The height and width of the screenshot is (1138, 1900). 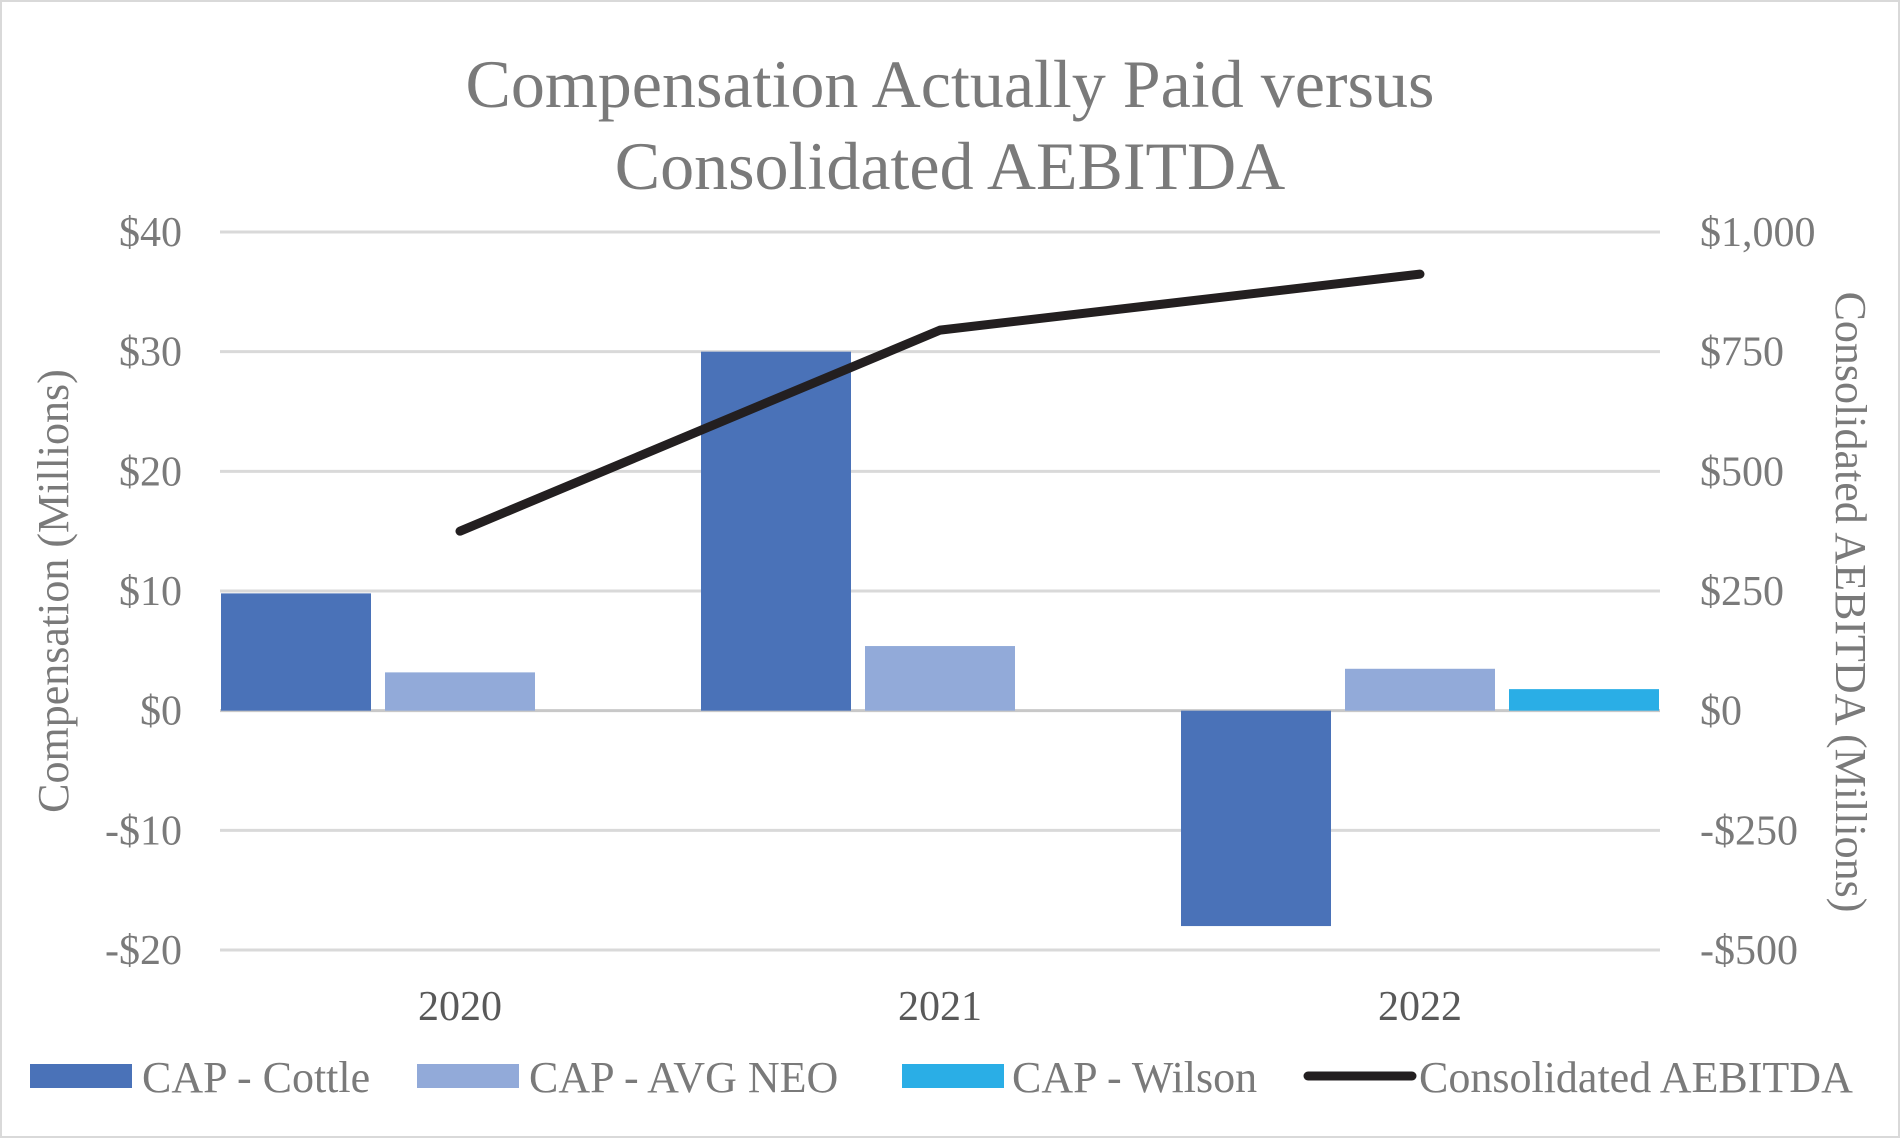 What do you see at coordinates (950, 84) in the screenshot?
I see `chart-title-line-1: Compensation Actually Paid versus` at bounding box center [950, 84].